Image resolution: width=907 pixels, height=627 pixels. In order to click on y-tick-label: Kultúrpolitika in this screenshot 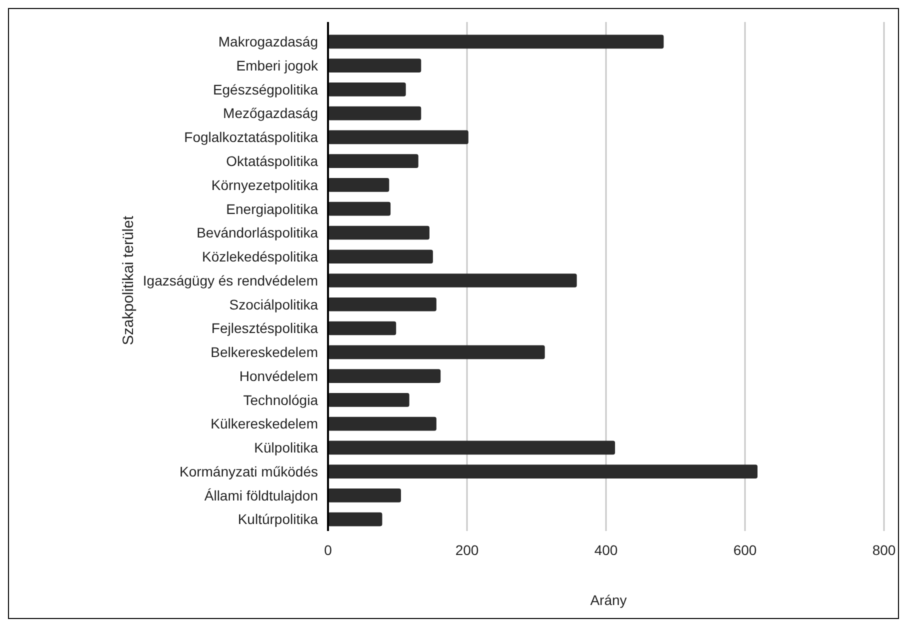, I will do `click(278, 519)`.